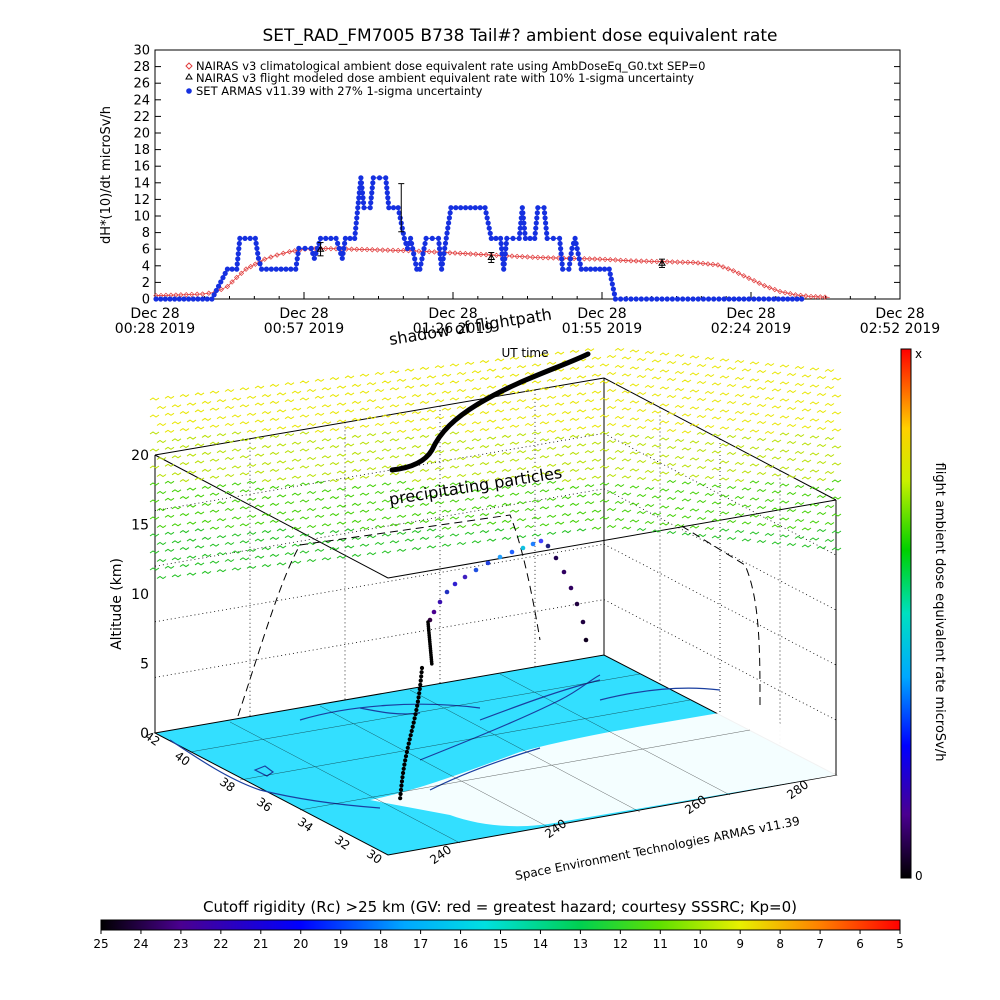 Image resolution: width=1000 pixels, height=1000 pixels. Describe the element at coordinates (524, 353) in the screenshot. I see `x-axis-label: UT time` at that location.